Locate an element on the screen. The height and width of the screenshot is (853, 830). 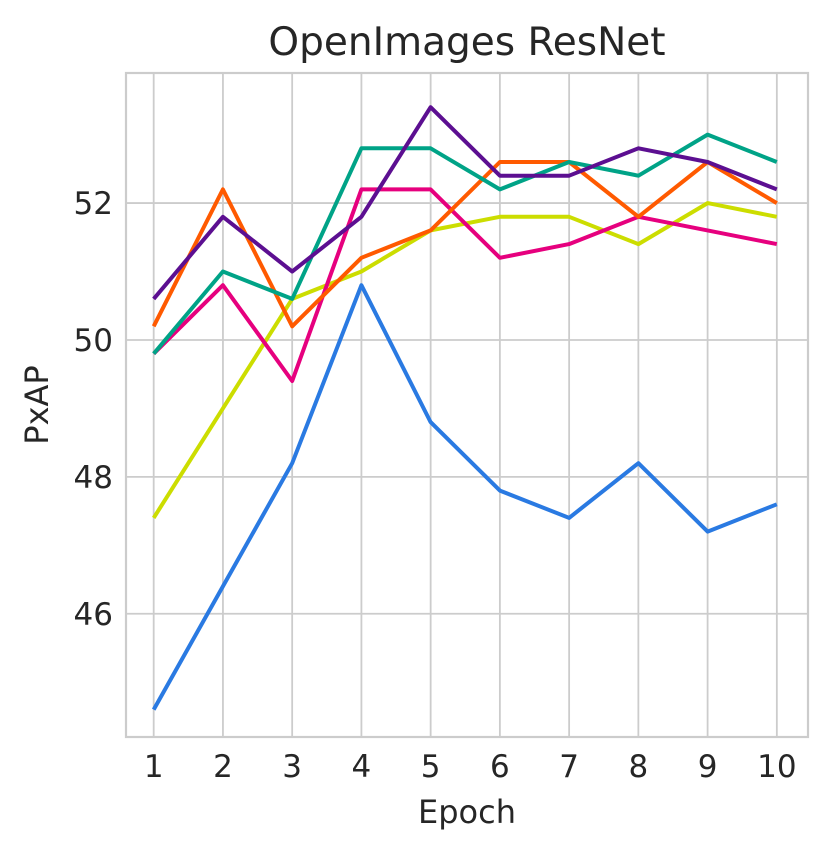
y-tick-label: 46 is located at coordinates (93, 615).